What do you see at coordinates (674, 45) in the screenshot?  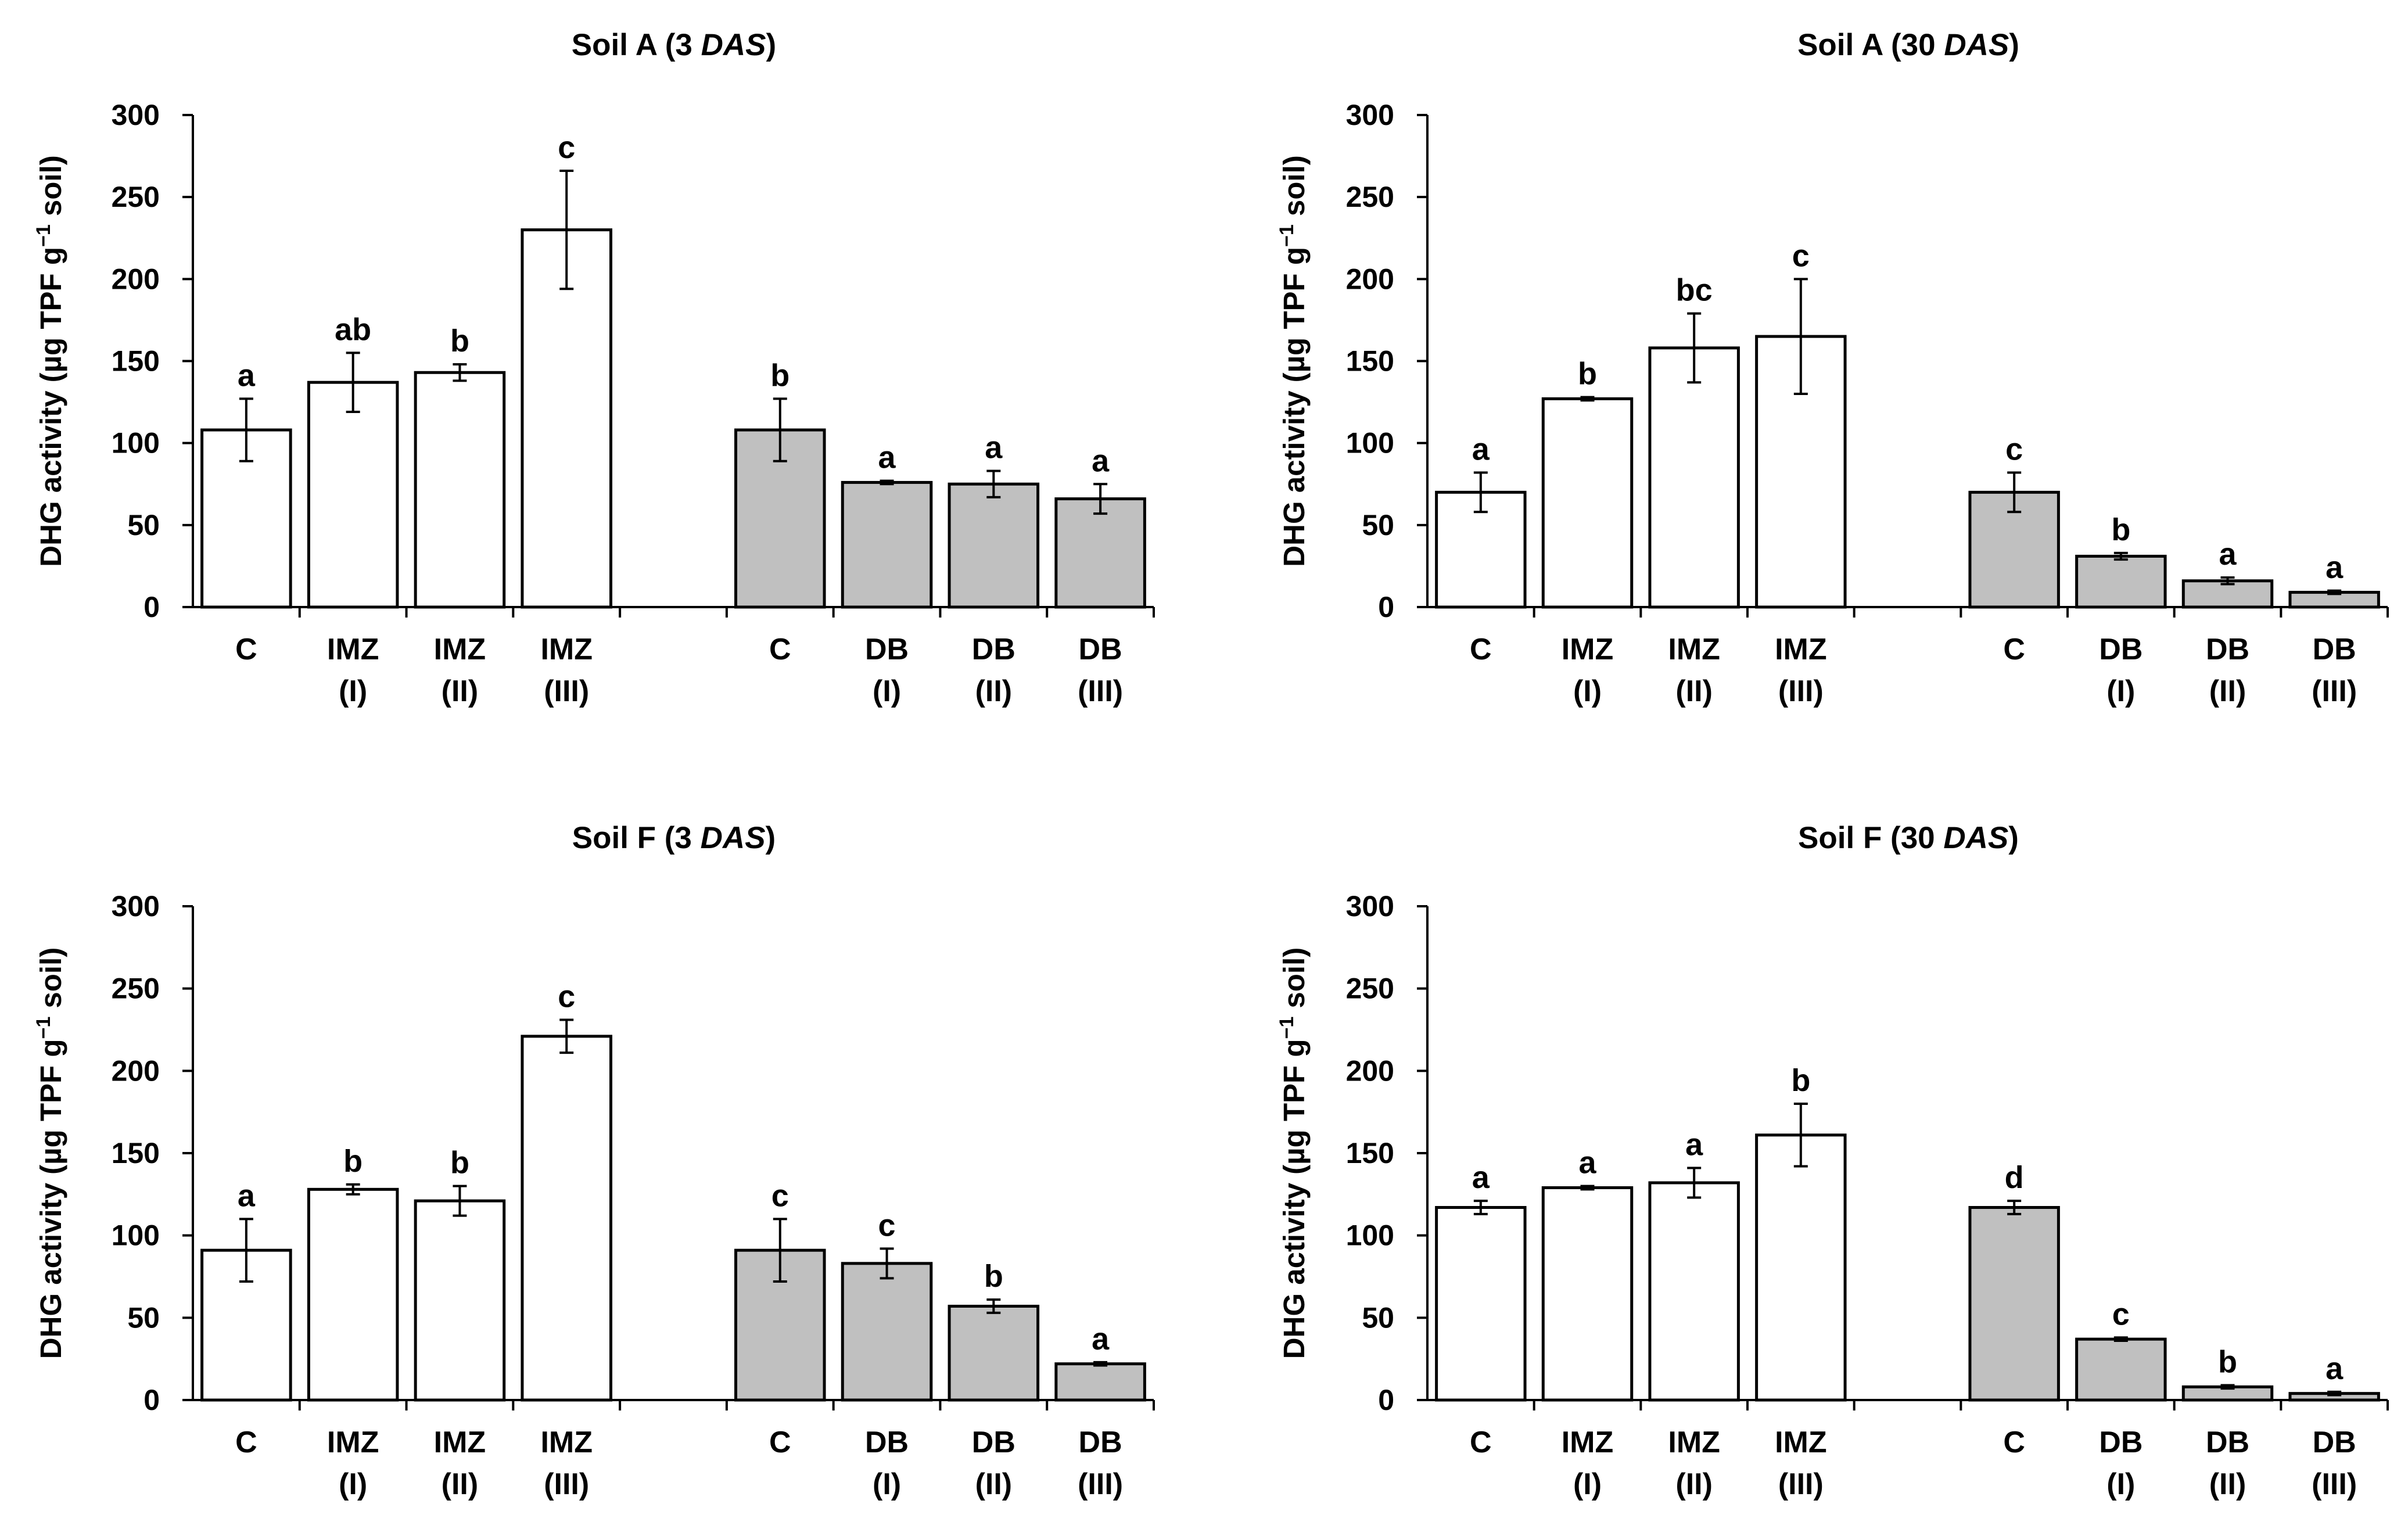 I see `chart-title: Soil A (3 DAS)` at bounding box center [674, 45].